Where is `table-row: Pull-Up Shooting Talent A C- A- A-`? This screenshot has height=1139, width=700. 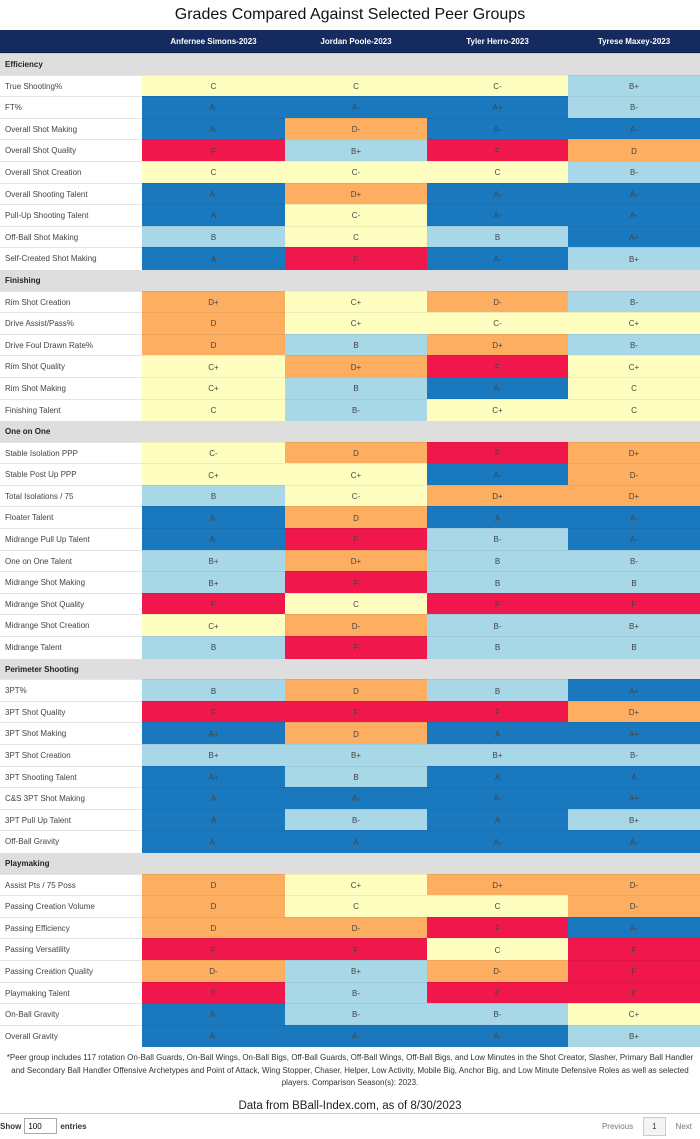
table-row: Pull-Up Shooting Talent A C- A- A- is located at coordinates (350, 215).